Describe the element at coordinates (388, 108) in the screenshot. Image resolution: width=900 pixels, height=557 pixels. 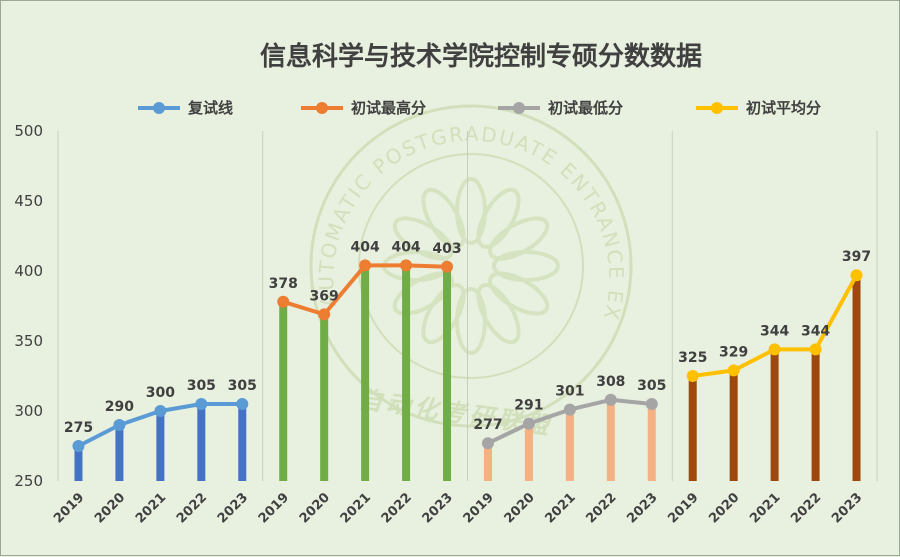
I see `legend-label: 初试最高分` at that location.